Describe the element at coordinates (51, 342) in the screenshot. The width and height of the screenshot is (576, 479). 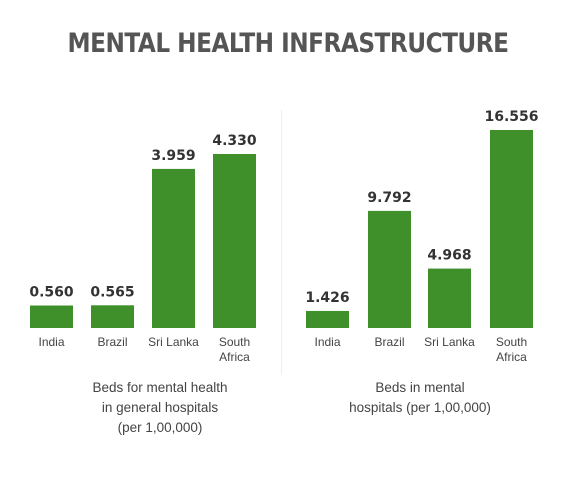
I see `chart-1-category-label: India` at that location.